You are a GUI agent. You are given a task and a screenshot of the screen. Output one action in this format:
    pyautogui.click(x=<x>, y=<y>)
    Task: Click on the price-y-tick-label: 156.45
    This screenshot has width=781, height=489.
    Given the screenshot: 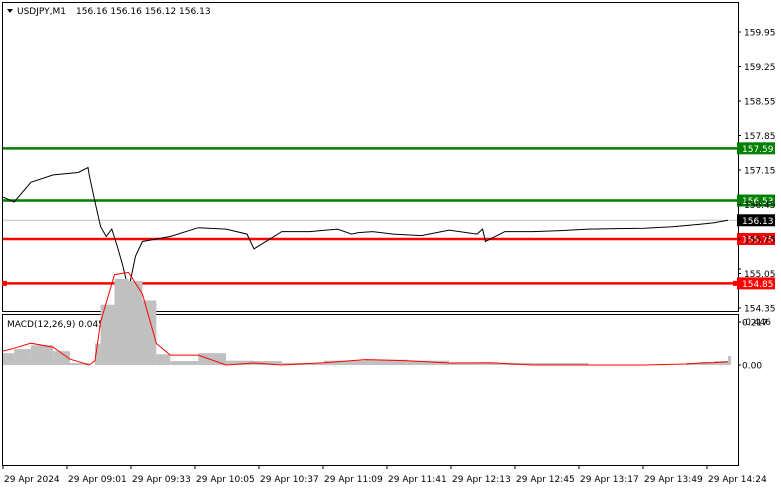 What is the action you would take?
    pyautogui.click(x=760, y=206)
    